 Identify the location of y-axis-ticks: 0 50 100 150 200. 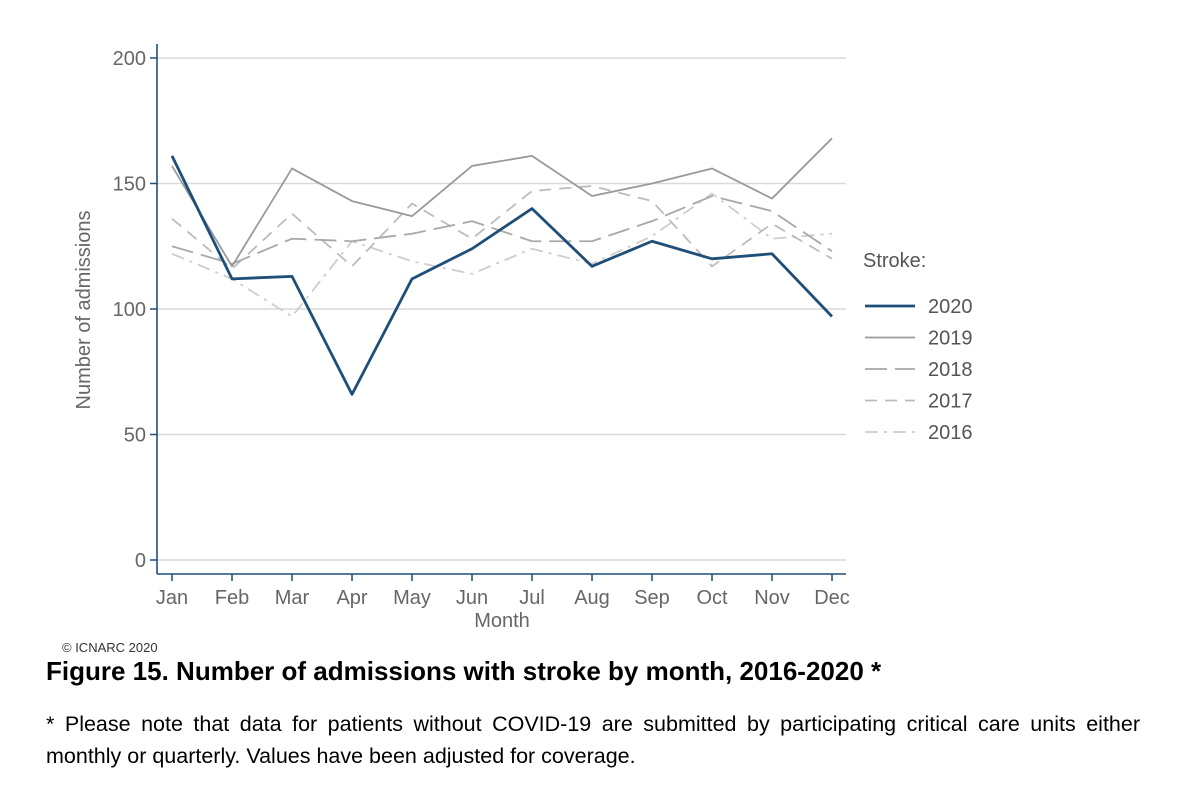
(135, 310).